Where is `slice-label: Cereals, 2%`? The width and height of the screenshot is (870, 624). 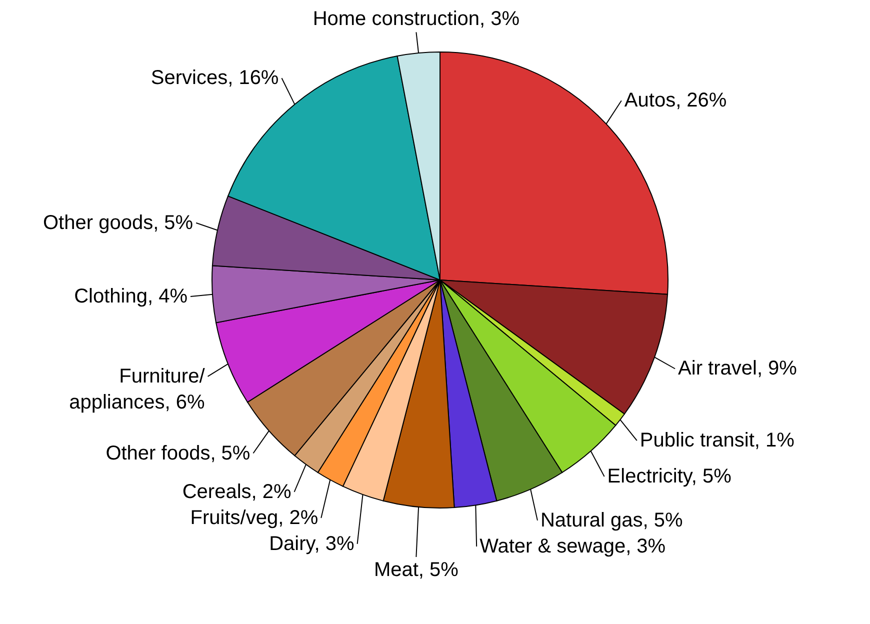 slice-label: Cereals, 2% is located at coordinates (237, 491).